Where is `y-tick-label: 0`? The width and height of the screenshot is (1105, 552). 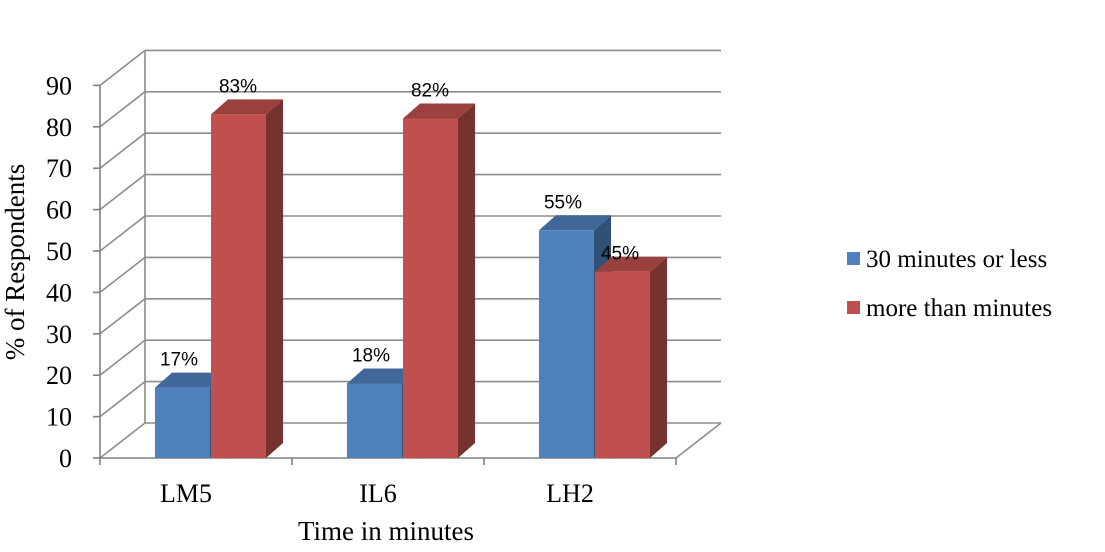
y-tick-label: 0 is located at coordinates (65, 458).